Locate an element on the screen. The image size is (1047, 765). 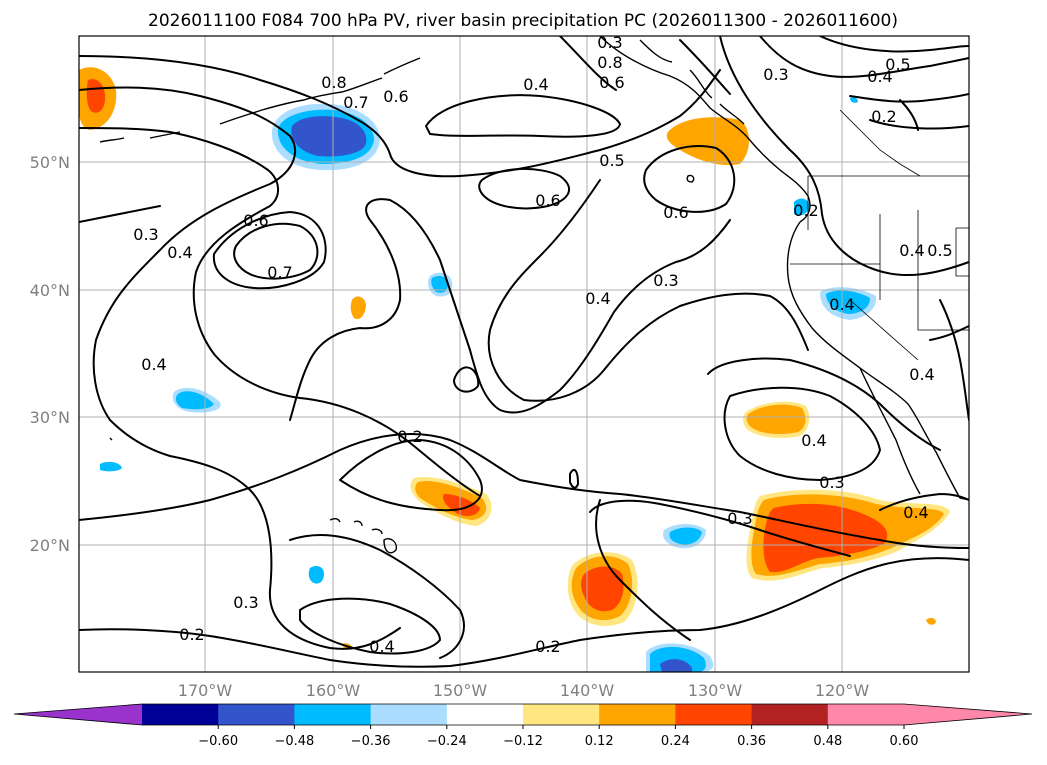
lon-label: 170°W is located at coordinates (205, 690).